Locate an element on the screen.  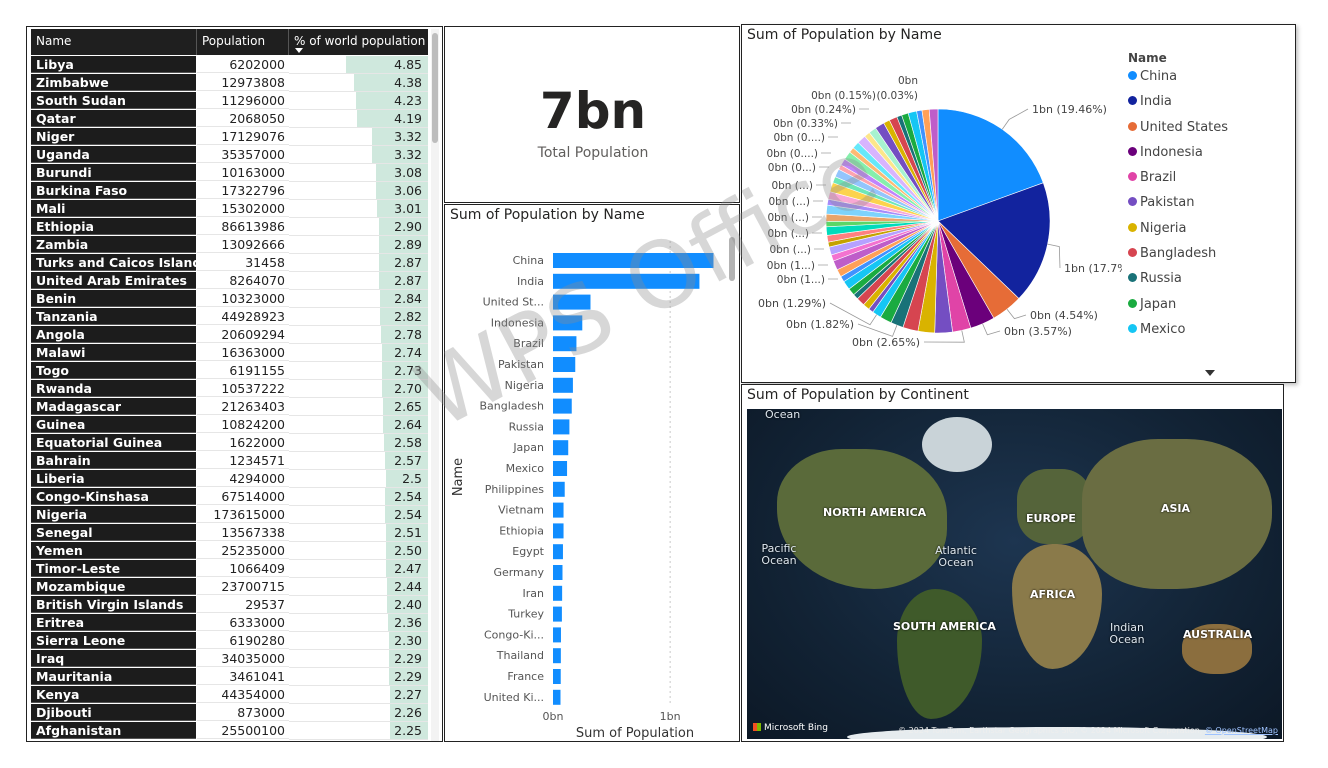
pie-slice-india is located at coordinates (994, 240).